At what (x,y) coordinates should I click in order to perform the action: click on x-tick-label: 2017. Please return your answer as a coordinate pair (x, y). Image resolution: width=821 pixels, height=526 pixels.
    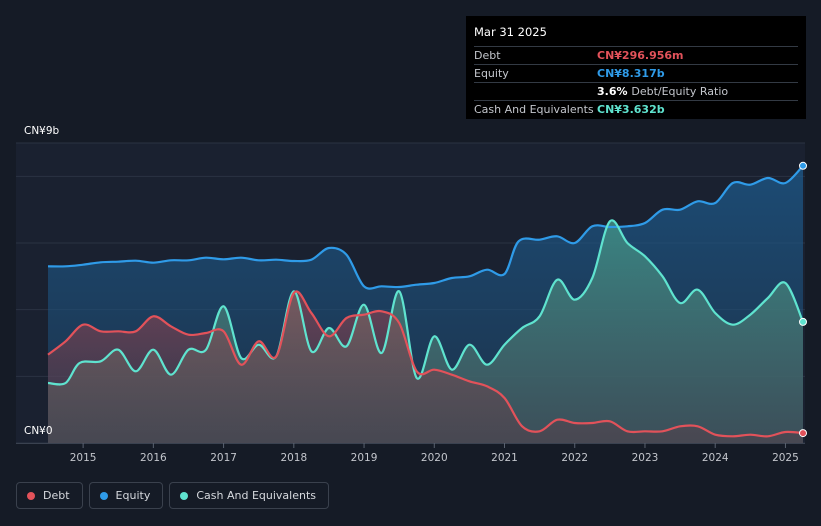
    Looking at the image, I should click on (223, 458).